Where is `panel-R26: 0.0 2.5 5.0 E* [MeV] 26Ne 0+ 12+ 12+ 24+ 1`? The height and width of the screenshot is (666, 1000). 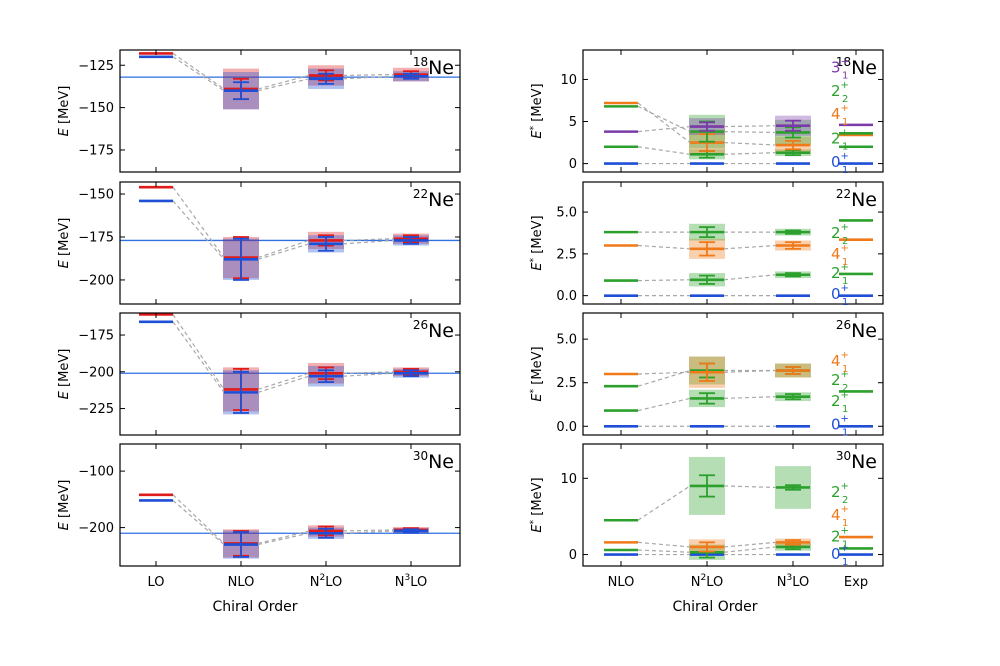
panel-R26: 0.0 2.5 5.0 E* [MeV] 26Ne 0+ 12+ 12+ 24+ 1 is located at coordinates (706, 375).